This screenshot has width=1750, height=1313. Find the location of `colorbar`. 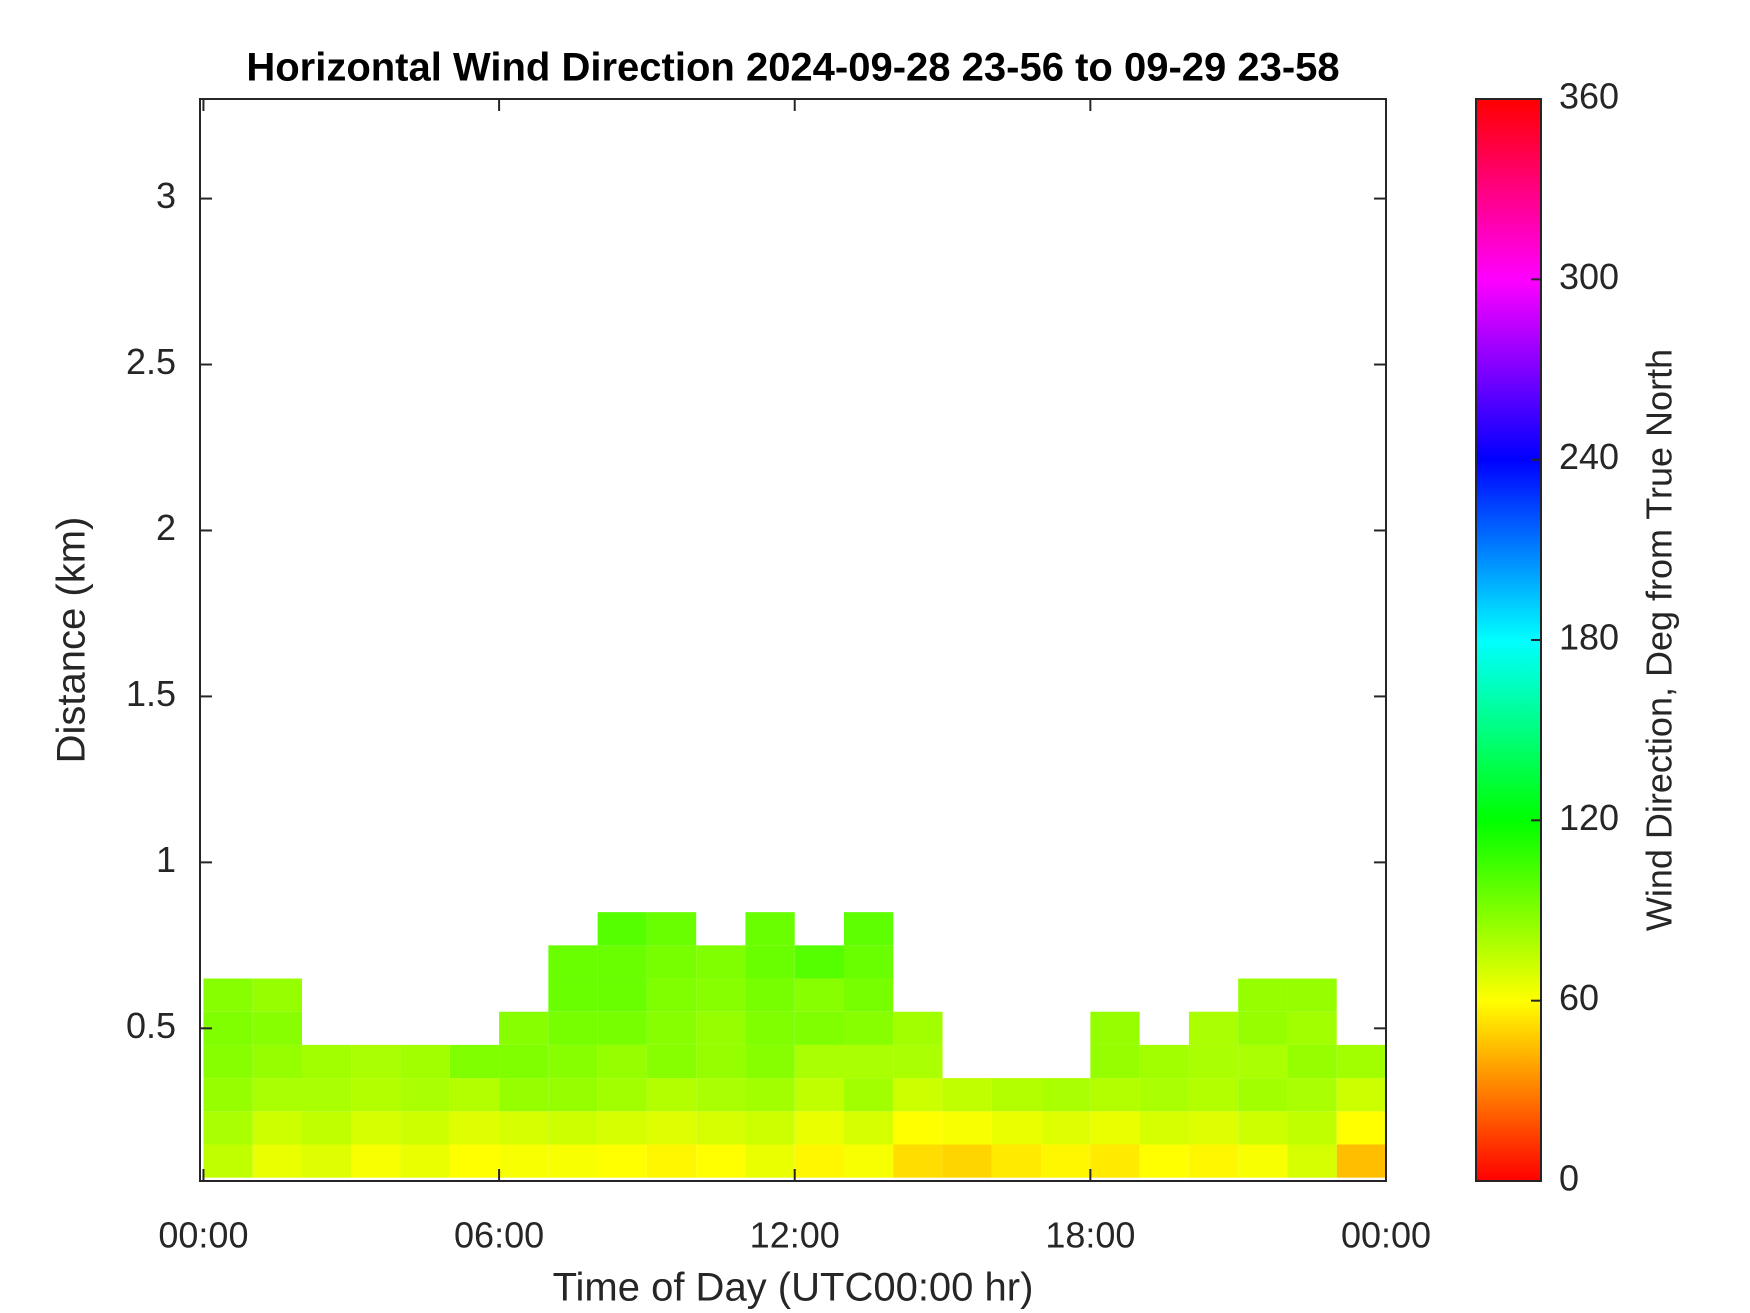

colorbar is located at coordinates (1508, 640).